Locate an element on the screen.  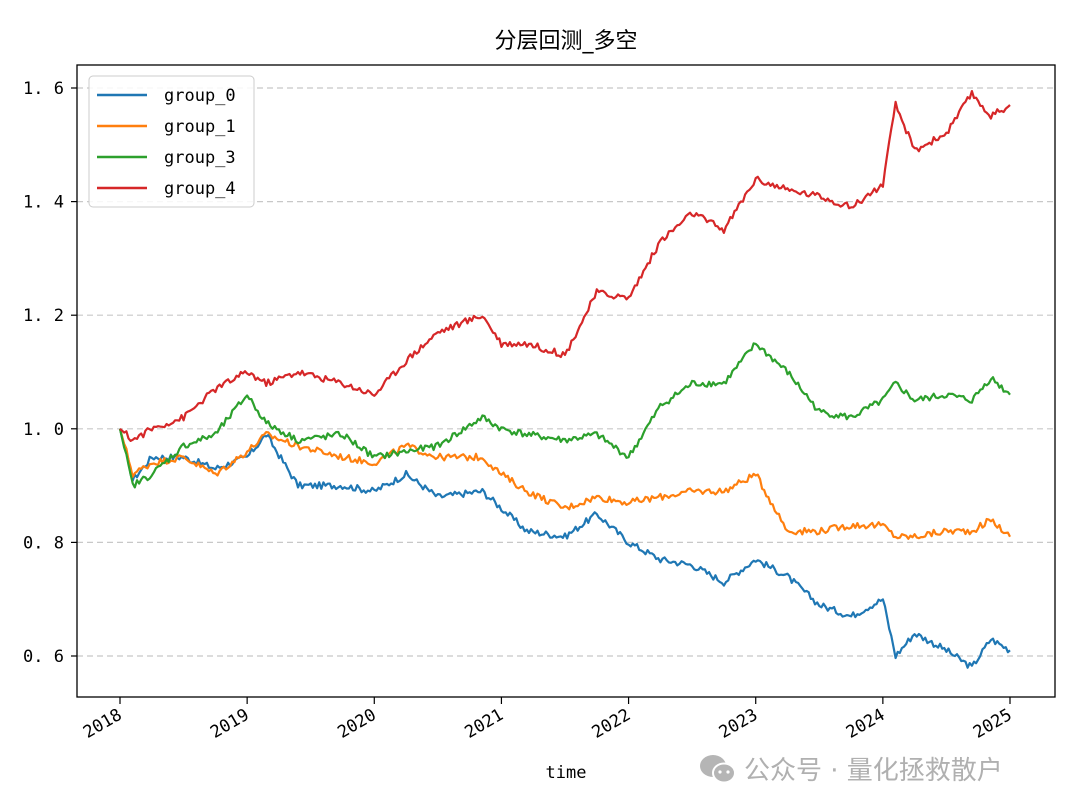
legend-label: group_0 is located at coordinates (200, 96).